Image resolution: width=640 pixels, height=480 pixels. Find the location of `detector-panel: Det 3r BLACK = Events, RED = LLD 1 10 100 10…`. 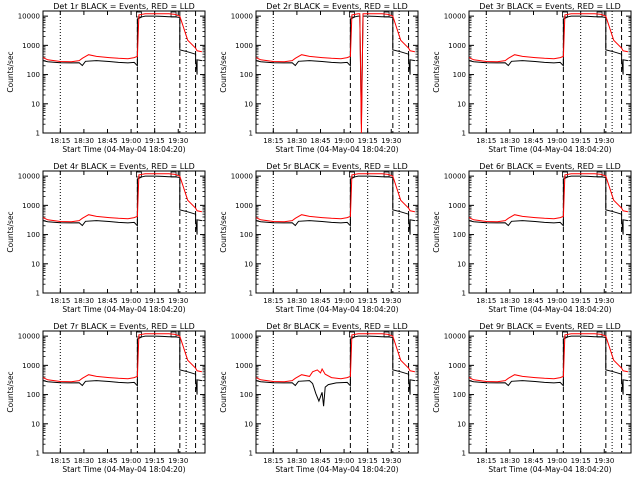

detector-panel: Det 3r BLACK = Events, RED = LLD 1 10 100 10… is located at coordinates (532, 78).